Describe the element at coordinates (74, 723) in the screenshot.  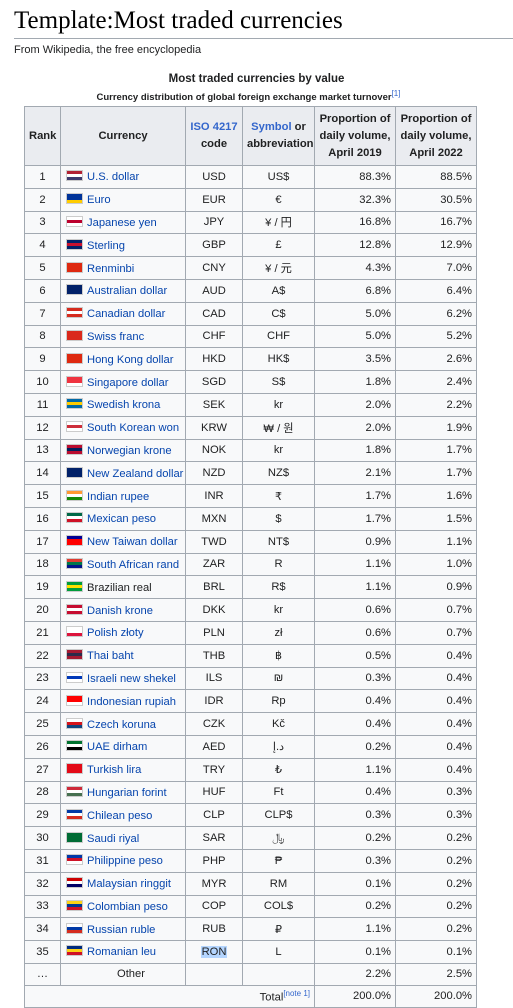
I see `cz-flag-icon` at that location.